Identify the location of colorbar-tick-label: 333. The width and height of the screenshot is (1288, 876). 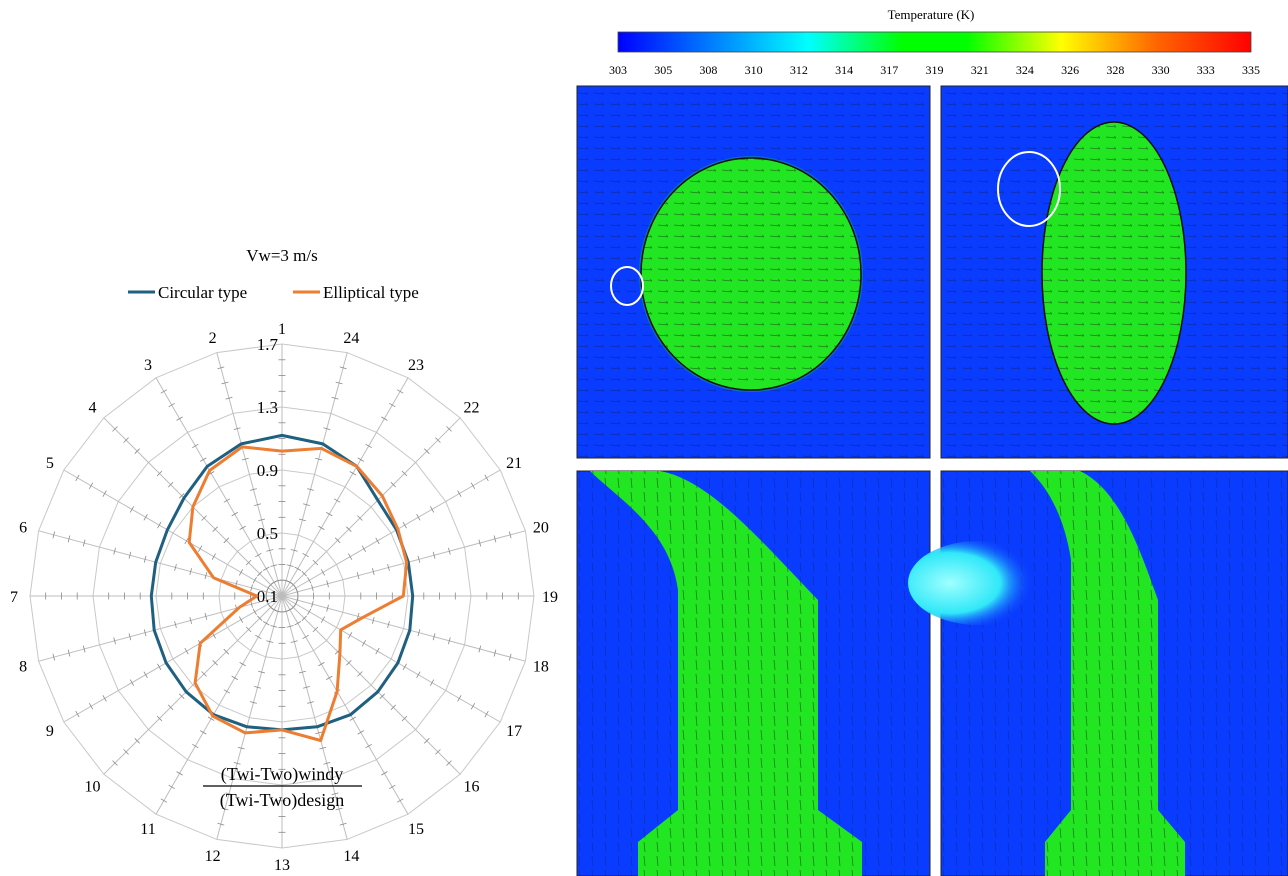
(1206, 70).